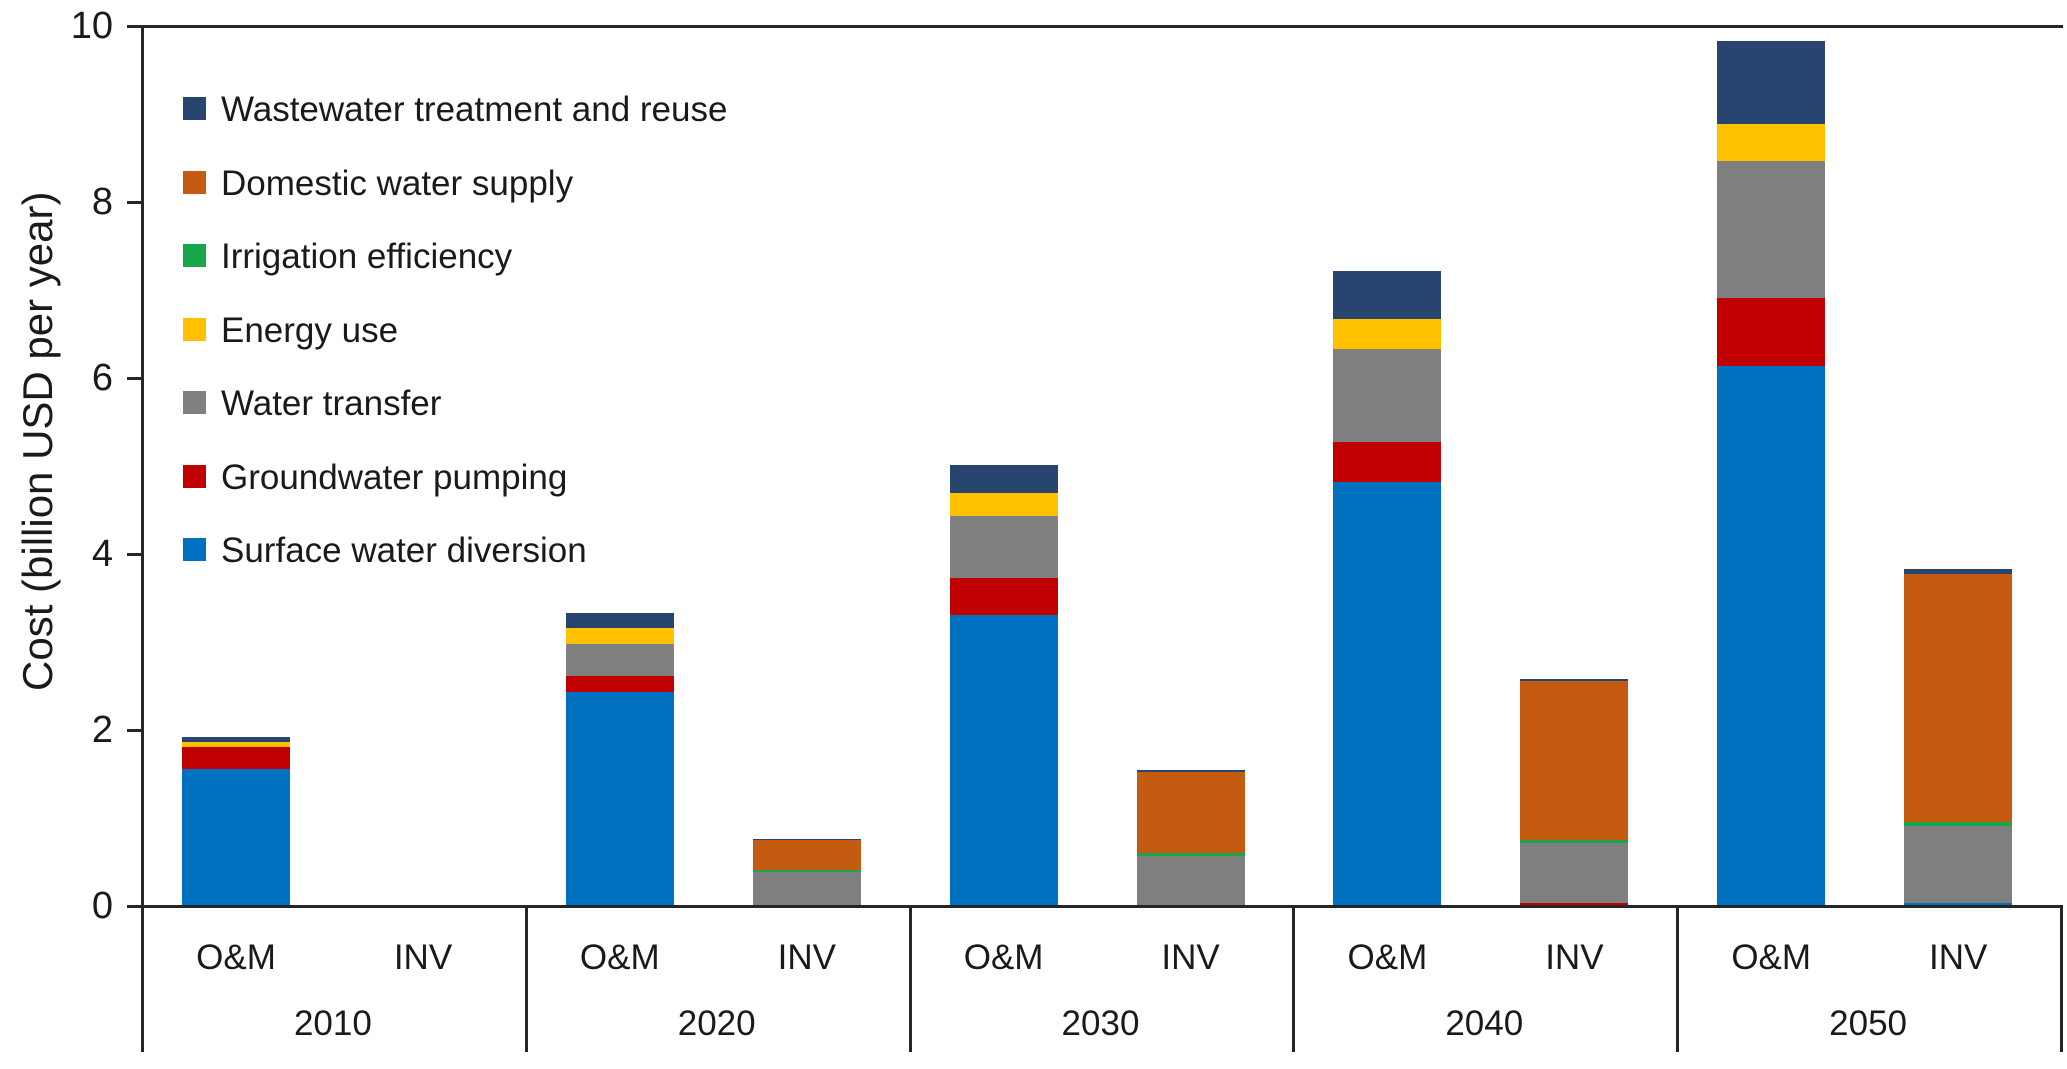  What do you see at coordinates (102, 730) in the screenshot?
I see `y-tick-label: 2` at bounding box center [102, 730].